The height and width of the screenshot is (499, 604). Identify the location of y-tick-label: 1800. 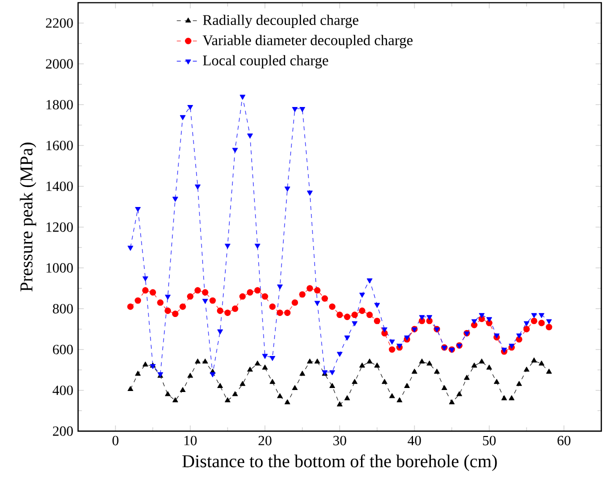
(59, 105).